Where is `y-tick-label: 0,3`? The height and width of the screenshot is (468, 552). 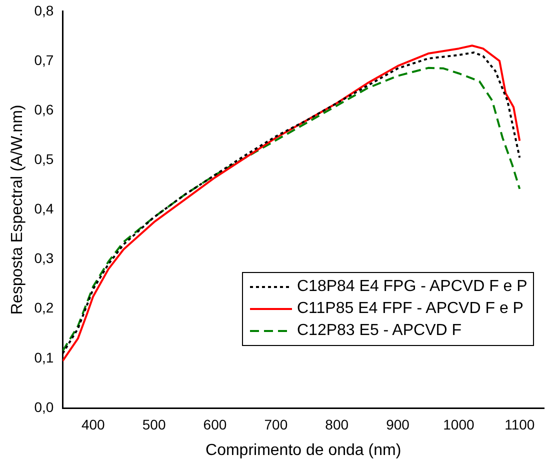
y-tick-label: 0,3 is located at coordinates (44, 258).